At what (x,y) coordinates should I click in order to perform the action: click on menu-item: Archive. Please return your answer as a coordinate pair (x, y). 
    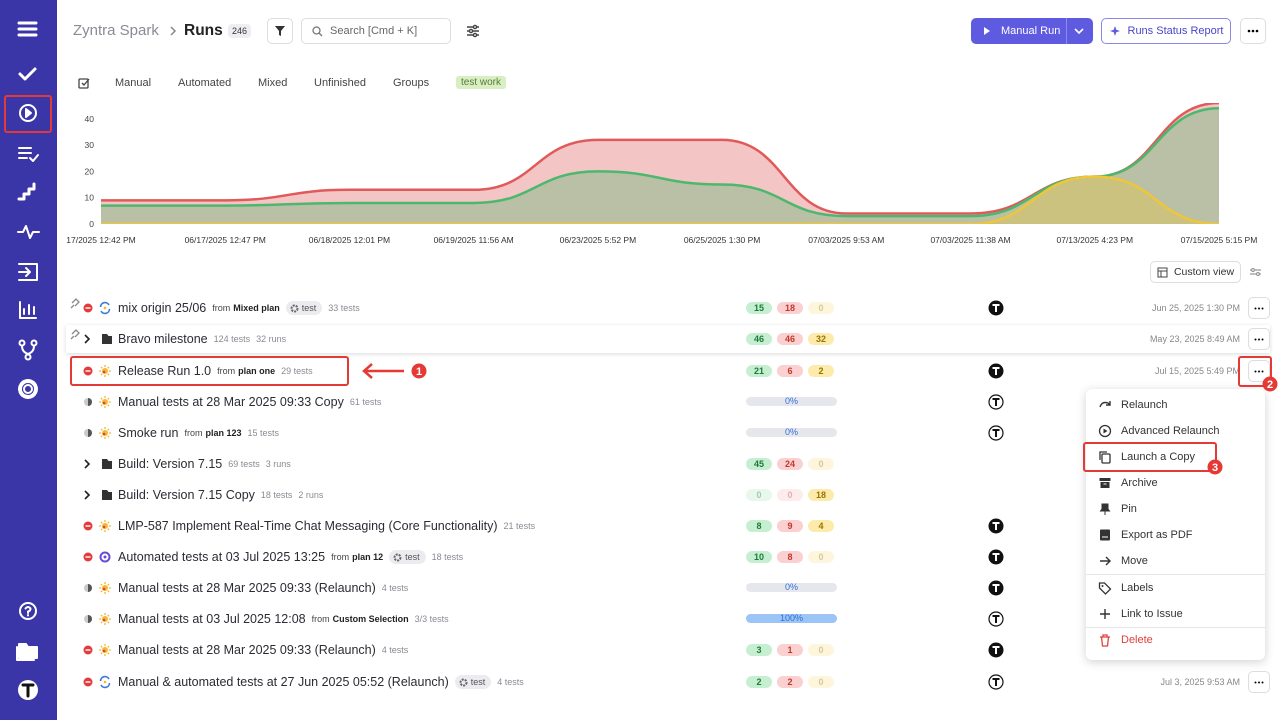
    Looking at the image, I should click on (1128, 483).